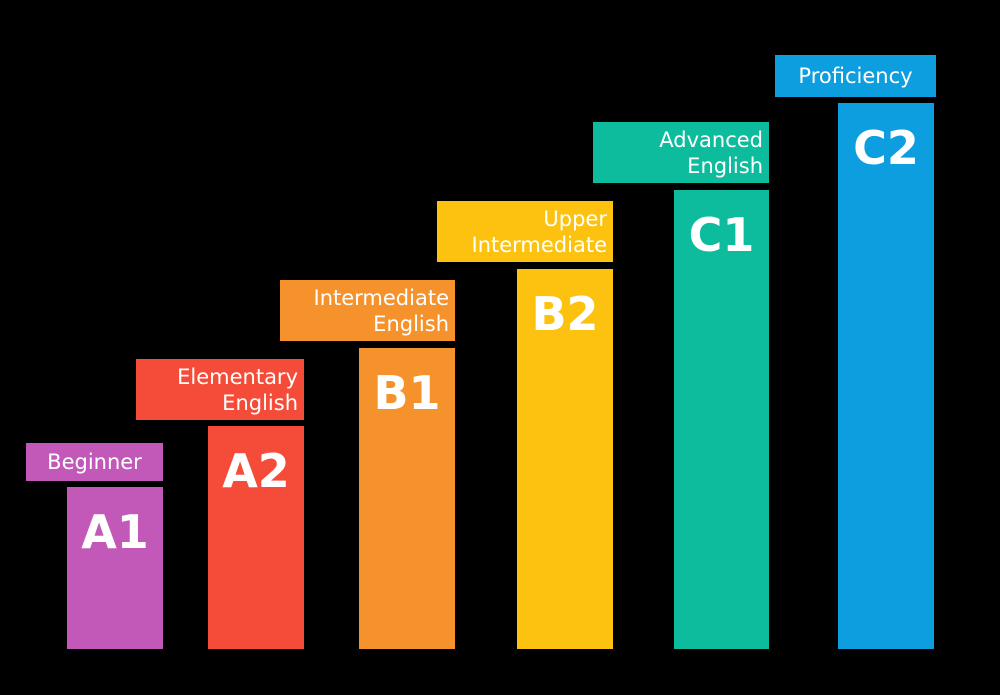  I want to click on level-a1-description: Beginner, so click(94, 462).